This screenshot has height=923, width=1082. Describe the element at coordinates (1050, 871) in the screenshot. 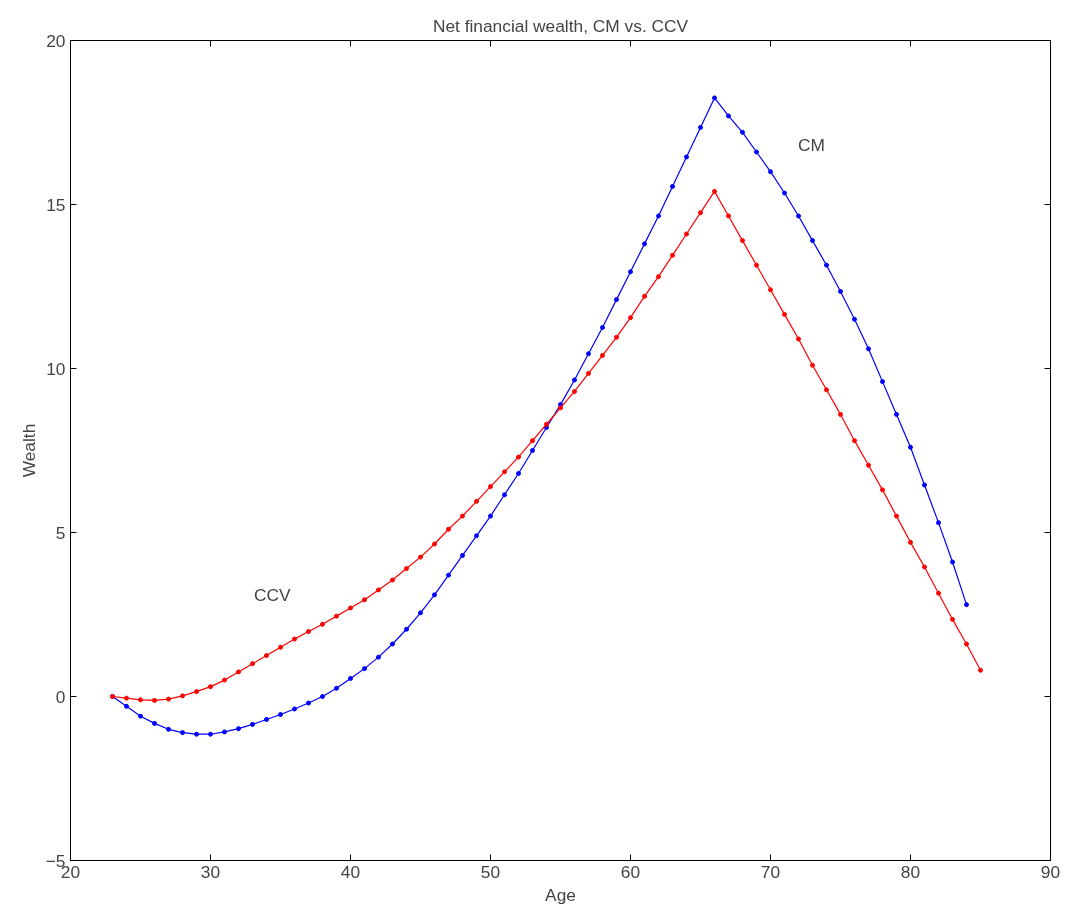

I see `x-tick-label: 90` at that location.